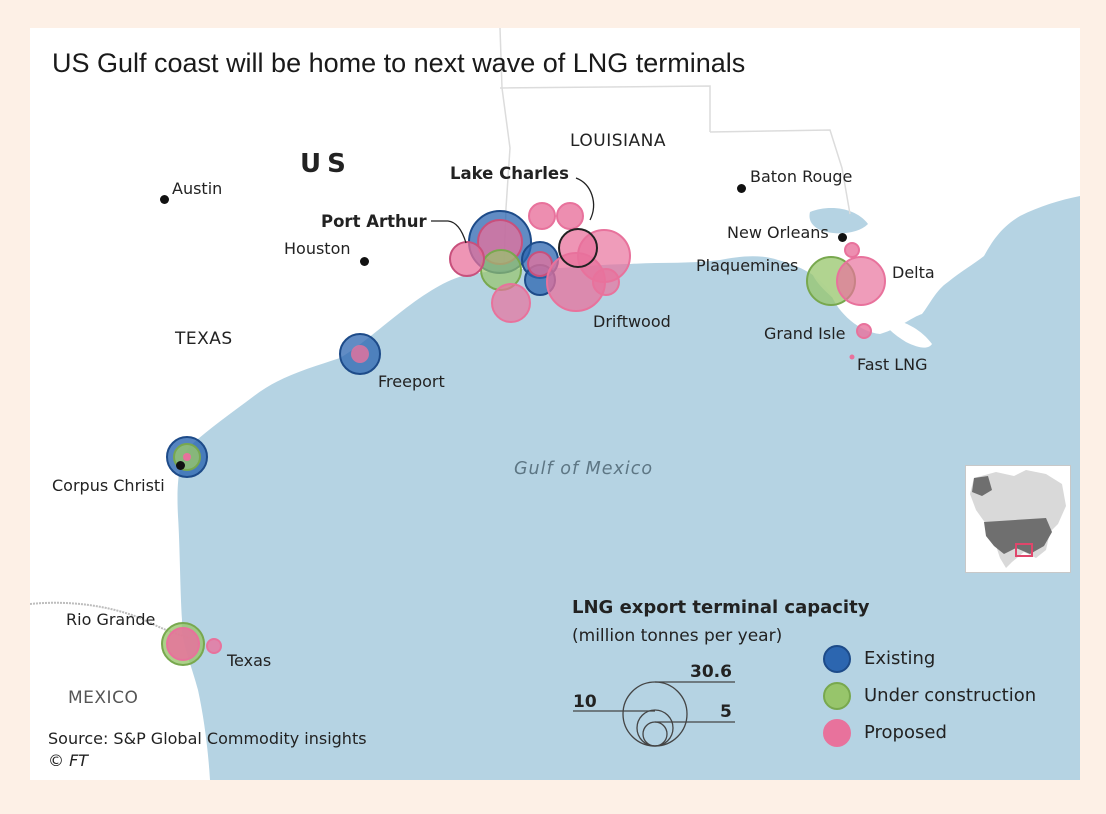  Describe the element at coordinates (837, 733) in the screenshot. I see `proposed-circle` at that location.